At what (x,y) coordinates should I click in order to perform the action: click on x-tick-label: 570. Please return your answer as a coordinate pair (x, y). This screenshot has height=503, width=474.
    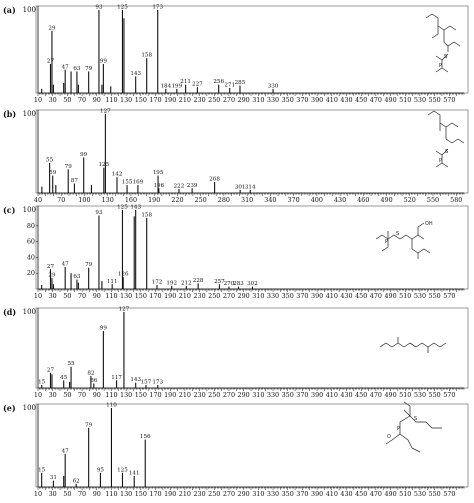
    Looking at the image, I should click on (449, 395).